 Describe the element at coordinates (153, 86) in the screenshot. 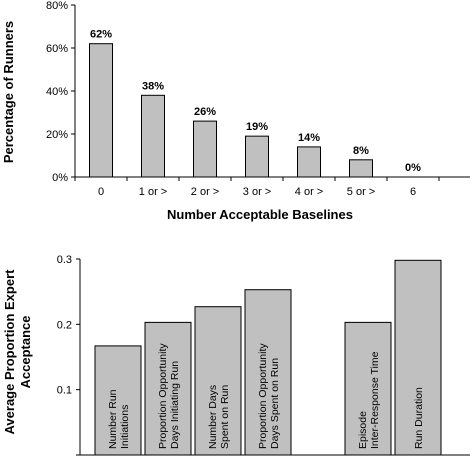

I see `chart1-data-label: 38%` at that location.